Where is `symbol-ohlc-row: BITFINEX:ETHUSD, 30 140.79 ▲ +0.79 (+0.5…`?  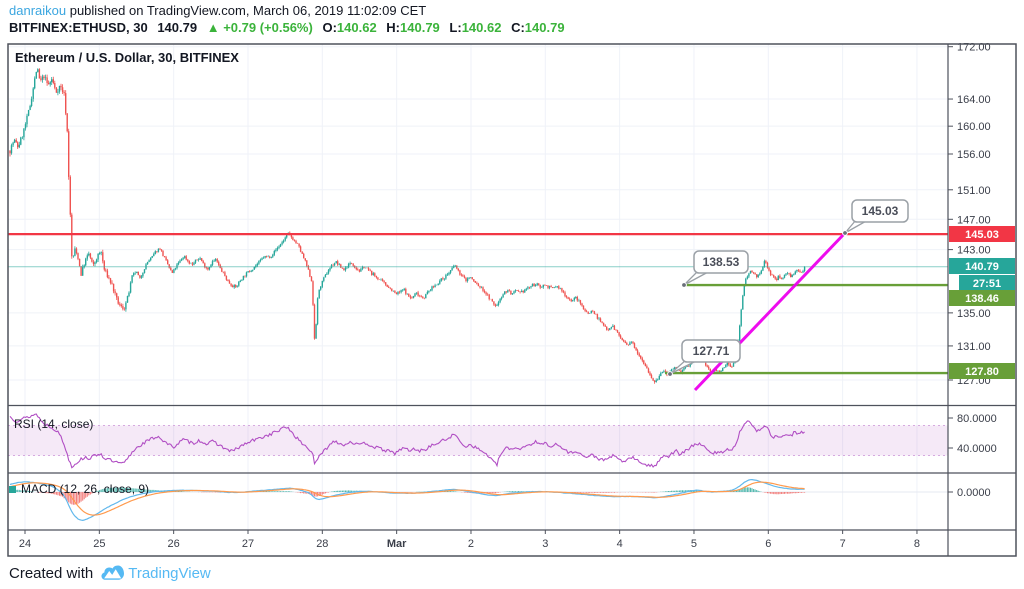 symbol-ohlc-row: BITFINEX:ETHUSD, 30 140.79 ▲ +0.79 (+0.5… is located at coordinates (287, 27).